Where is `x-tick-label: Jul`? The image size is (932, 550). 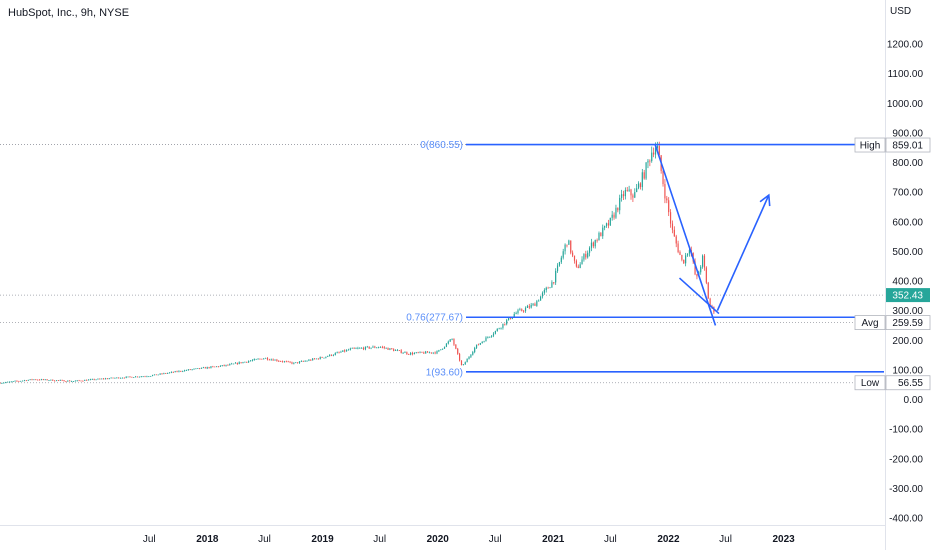 x-tick-label: Jul is located at coordinates (495, 539).